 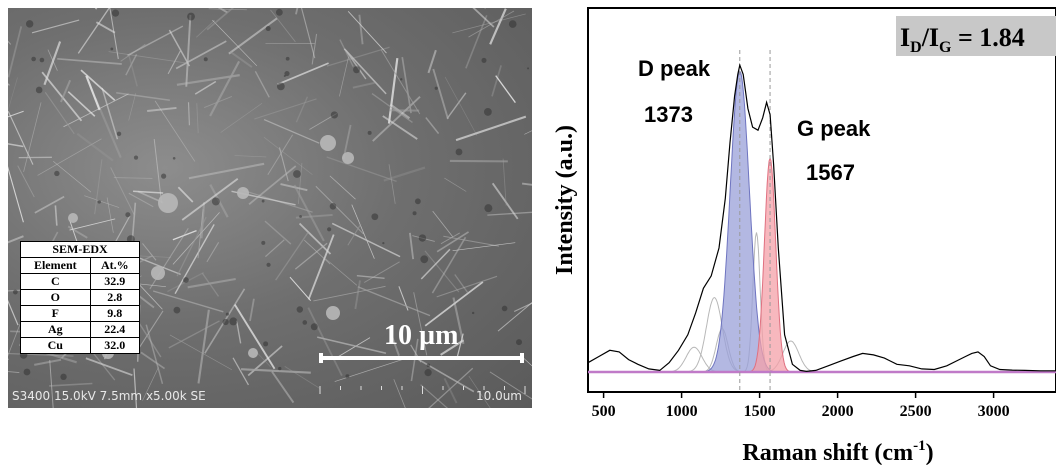 I want to click on x-tick-label: 500, so click(x=604, y=411).